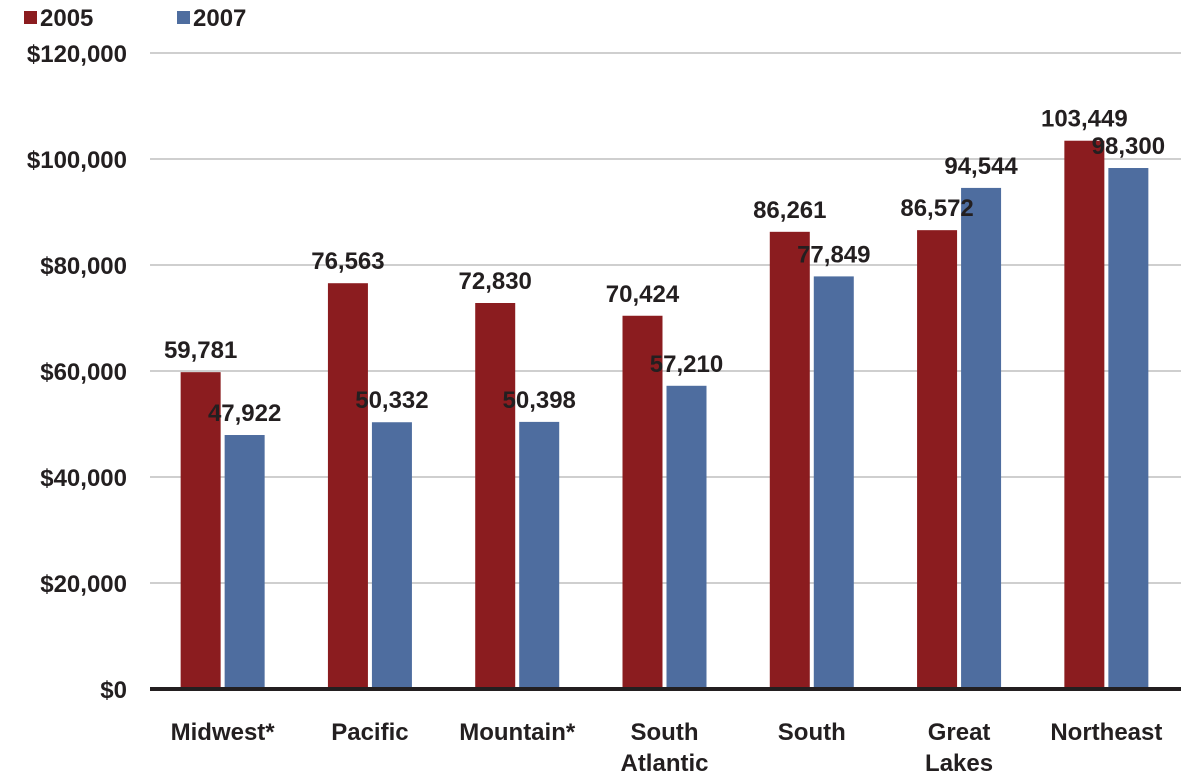 The width and height of the screenshot is (1181, 779). Describe the element at coordinates (1106, 732) in the screenshot. I see `x-tick-label: Northeast` at that location.